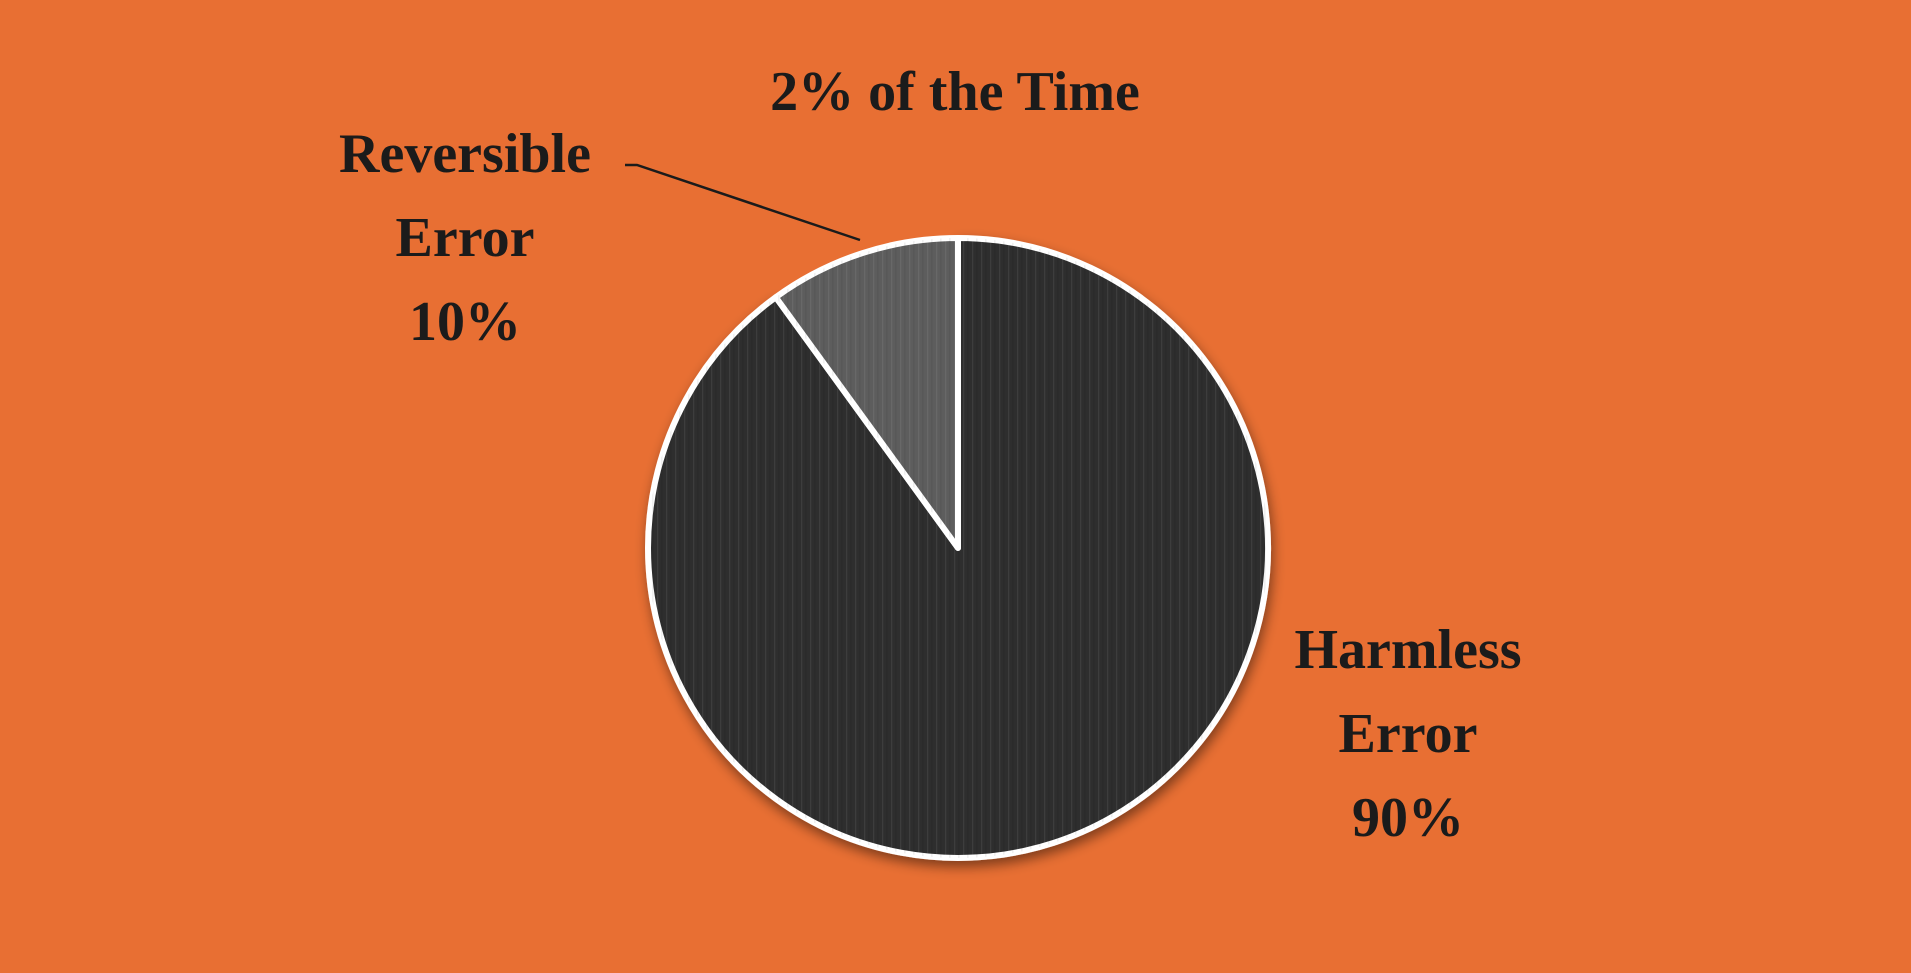 This screenshot has width=1911, height=973. I want to click on slice-label-reversible-error: Reversible Error 10%, so click(465, 238).